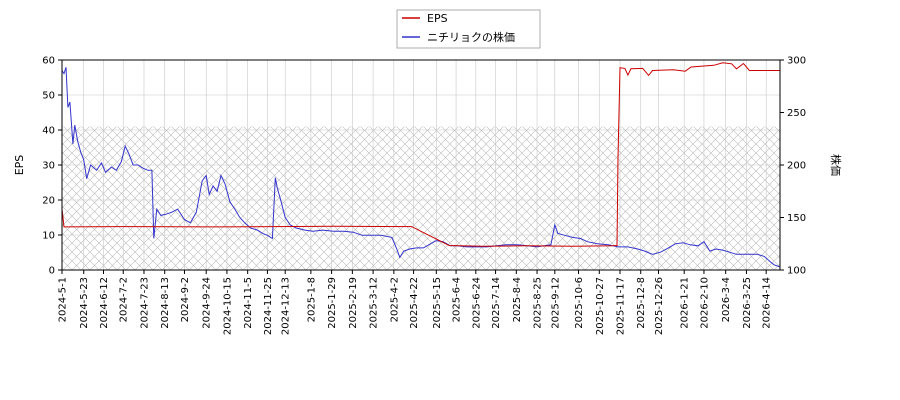 Image resolution: width=900 pixels, height=400 pixels. Describe the element at coordinates (641, 303) in the screenshot. I see `x-tick-label: 2025-12-8` at that location.